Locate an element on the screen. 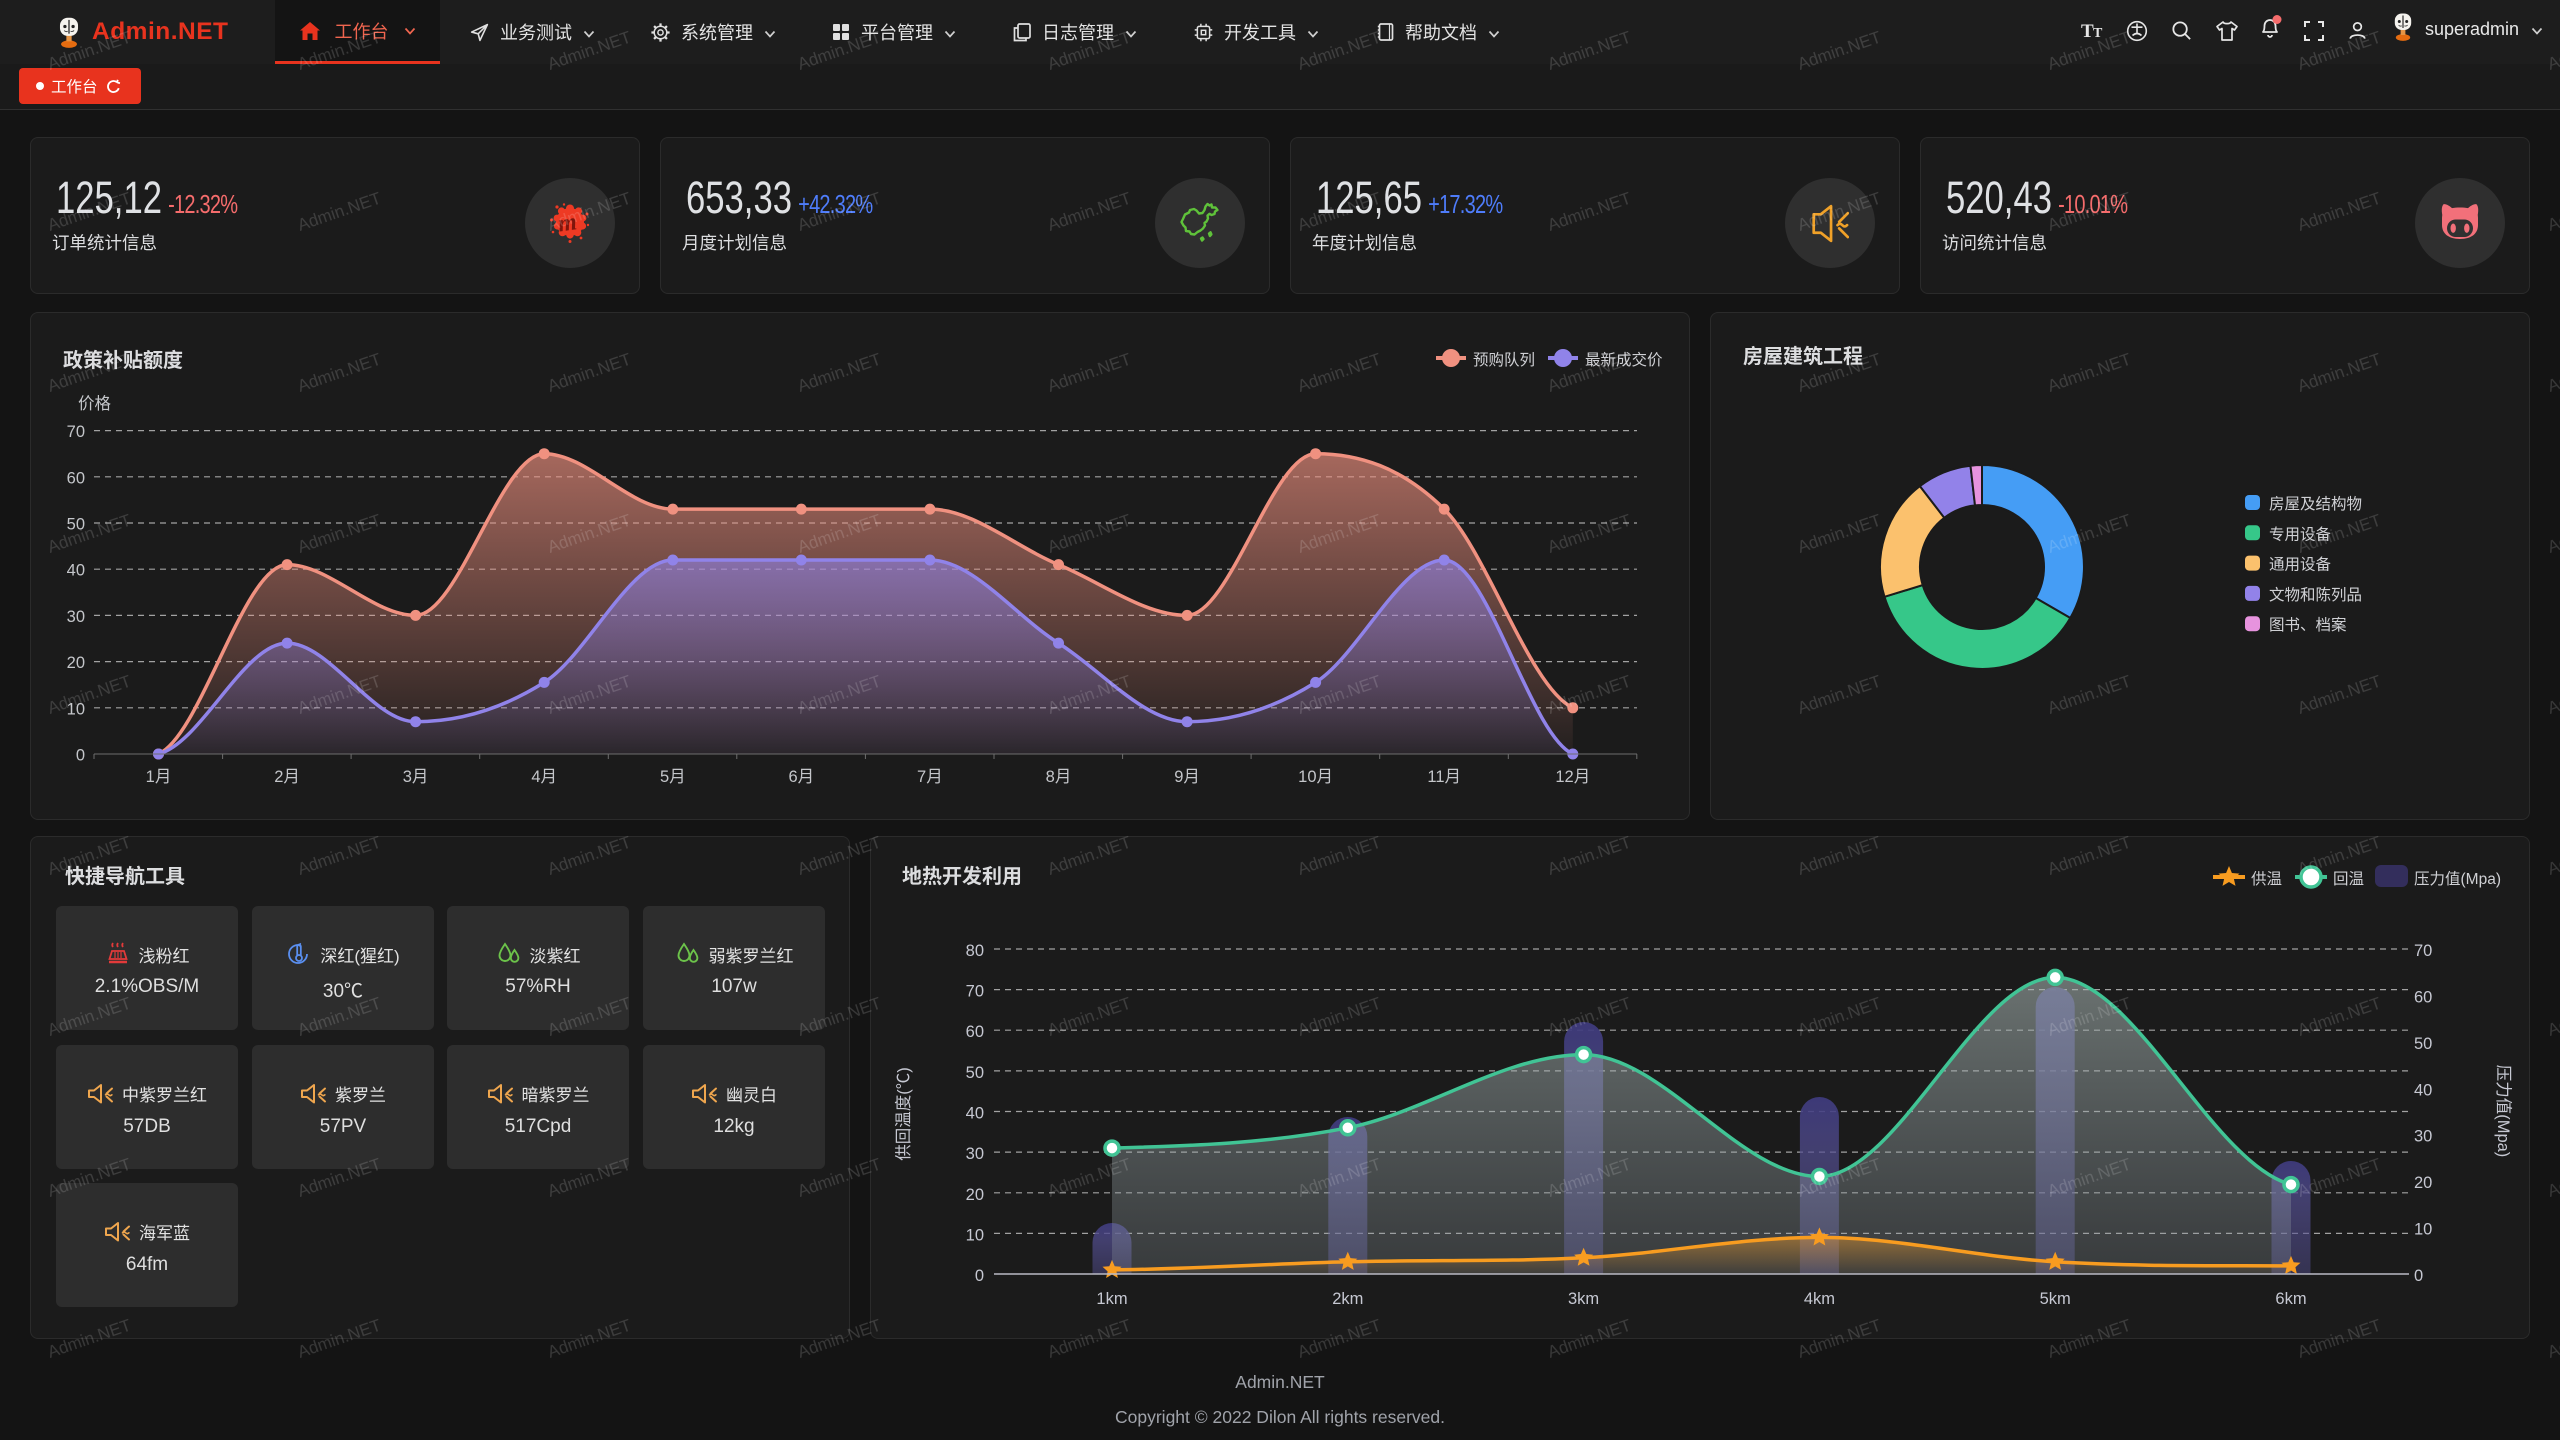 The height and width of the screenshot is (1440, 2560). svg-text: 通用设备 is located at coordinates (2300, 565).